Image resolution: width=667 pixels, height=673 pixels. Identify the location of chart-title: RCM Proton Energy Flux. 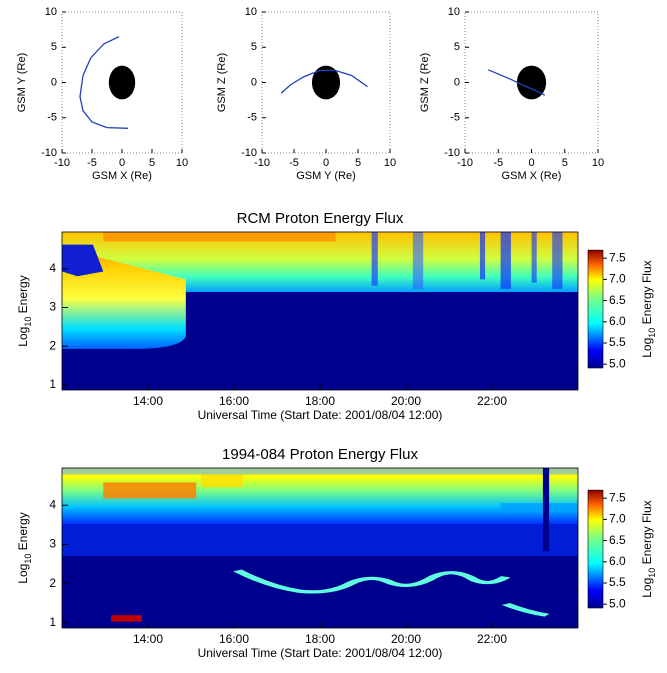
(320, 218).